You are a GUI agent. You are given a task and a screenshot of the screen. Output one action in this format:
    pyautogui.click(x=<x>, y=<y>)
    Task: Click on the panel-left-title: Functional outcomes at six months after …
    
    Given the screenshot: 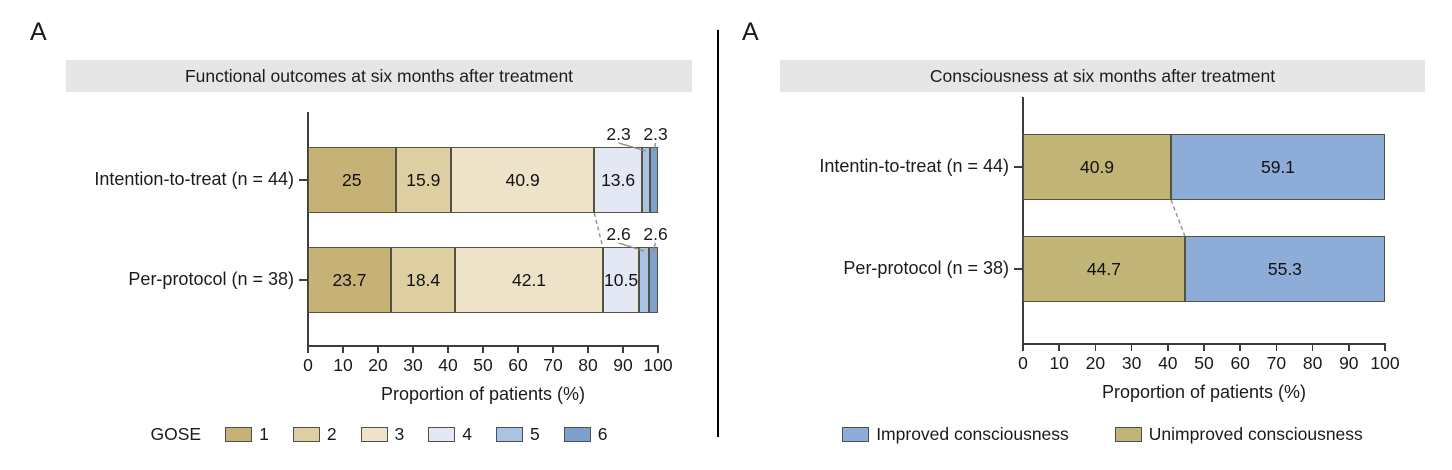 What is the action you would take?
    pyautogui.click(x=379, y=76)
    